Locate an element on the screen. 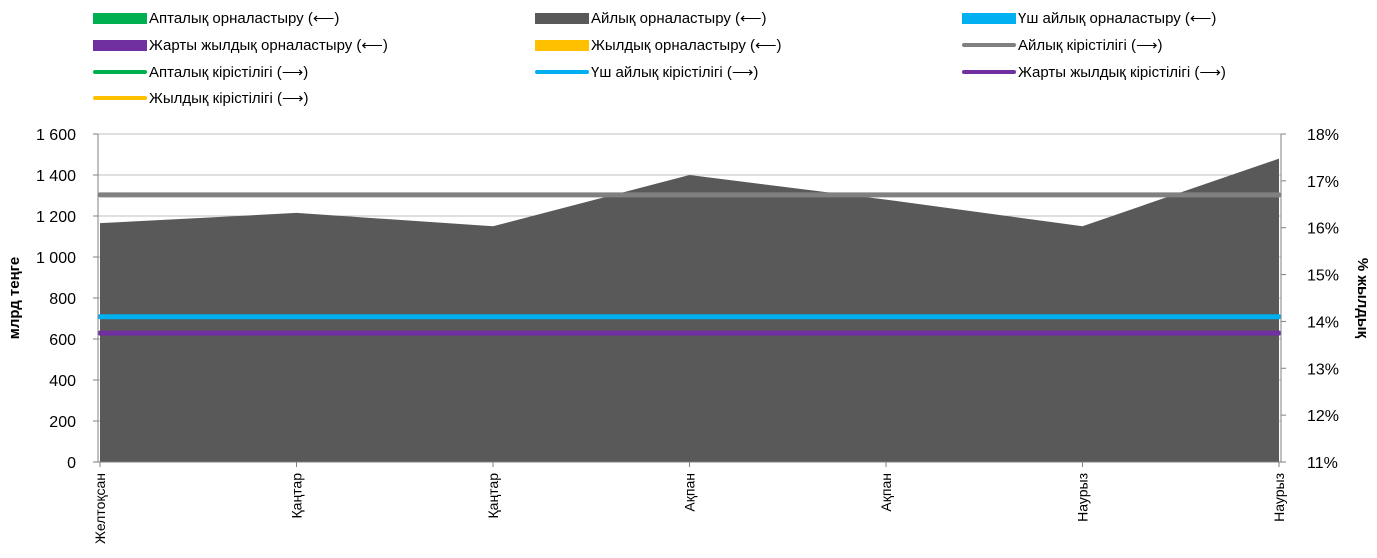  right-tick-label: 13% is located at coordinates (1323, 369).